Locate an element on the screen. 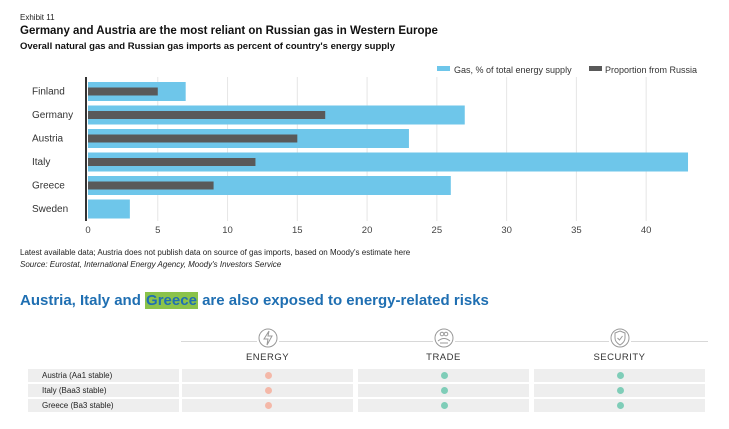 The height and width of the screenshot is (429, 729). handshake-icon-glyph is located at coordinates (443, 338).